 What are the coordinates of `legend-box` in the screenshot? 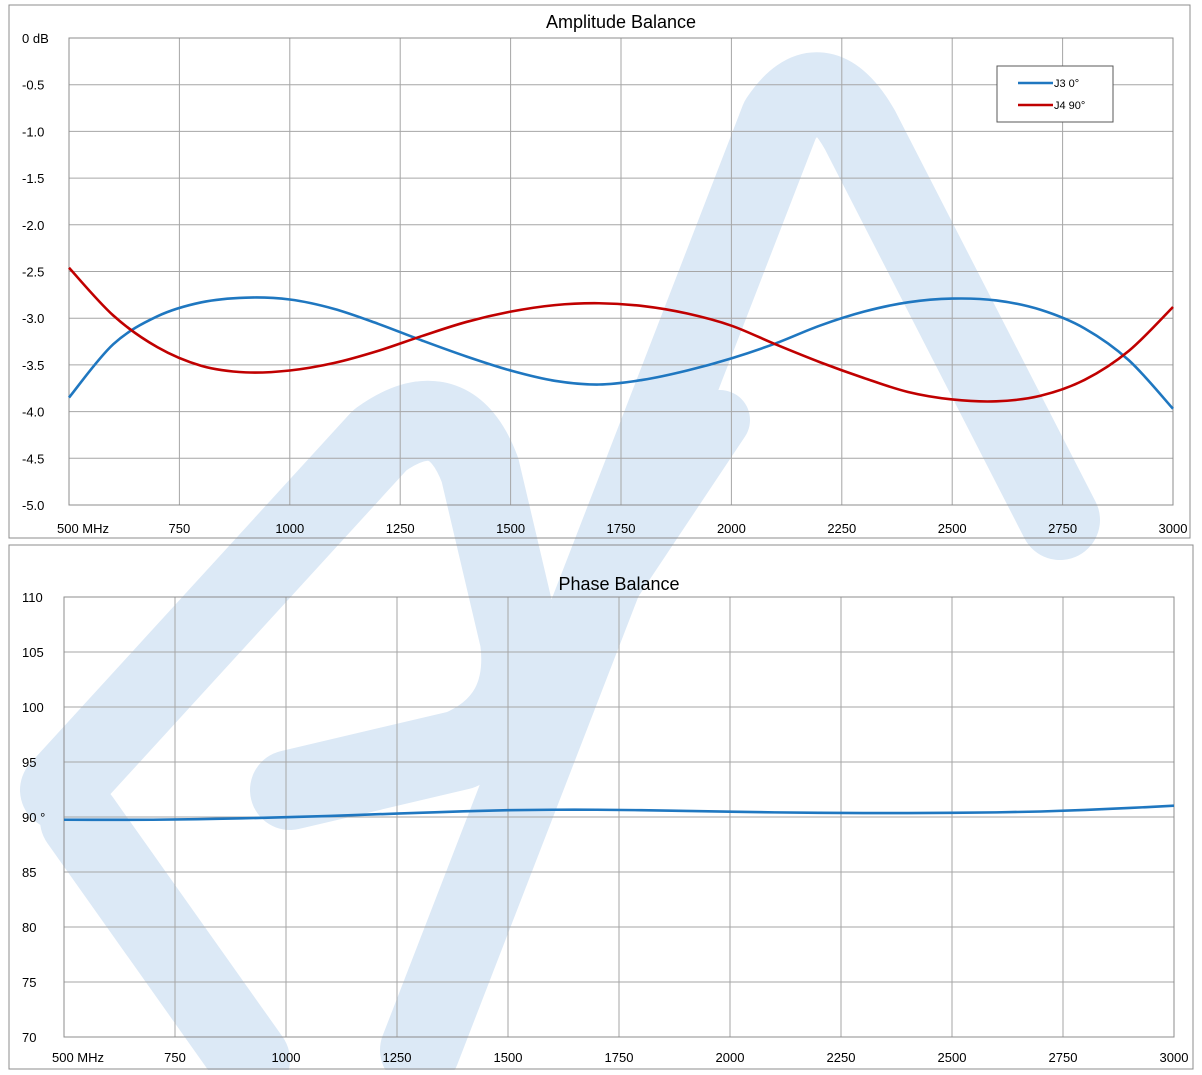 It's located at (1055, 94).